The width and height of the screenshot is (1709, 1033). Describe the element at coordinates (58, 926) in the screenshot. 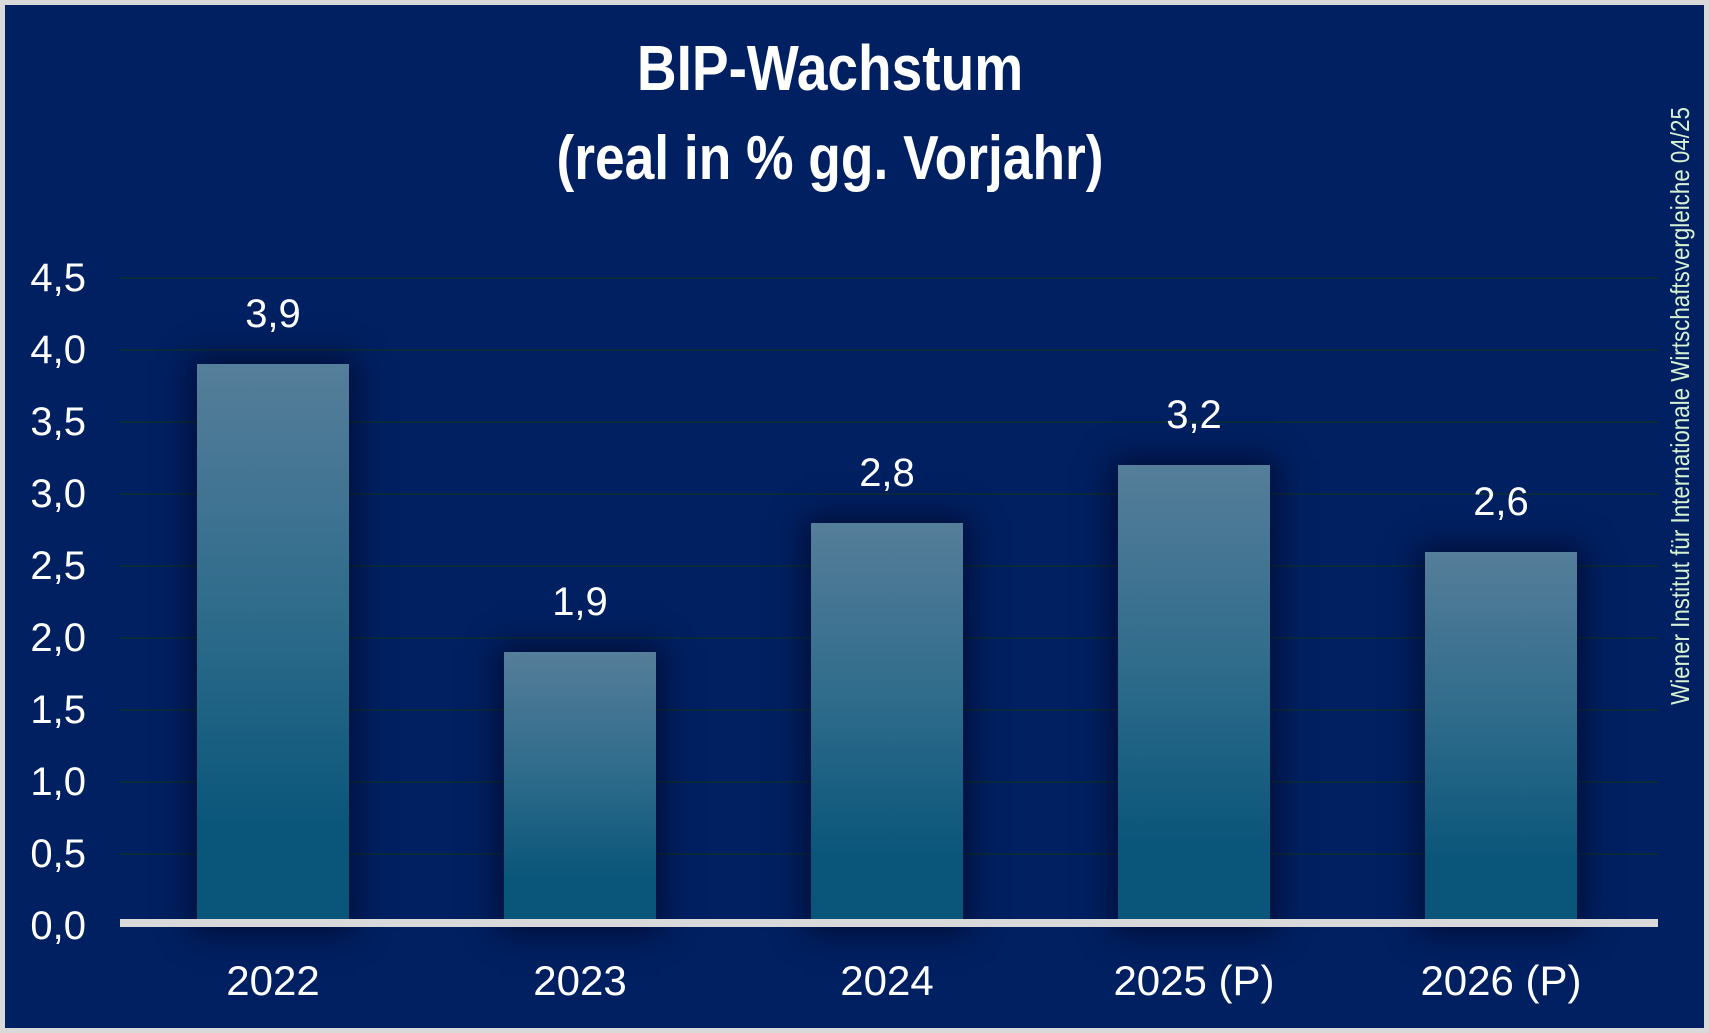

I see `y-axis-tick-label: 0,0` at that location.